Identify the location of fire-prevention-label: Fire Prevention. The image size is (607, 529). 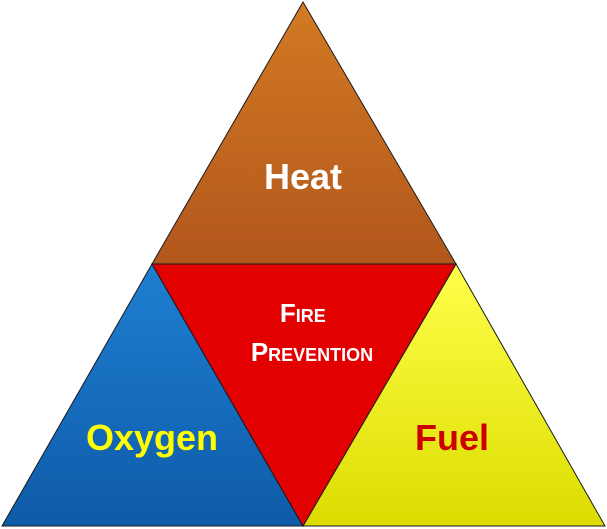
(312, 332).